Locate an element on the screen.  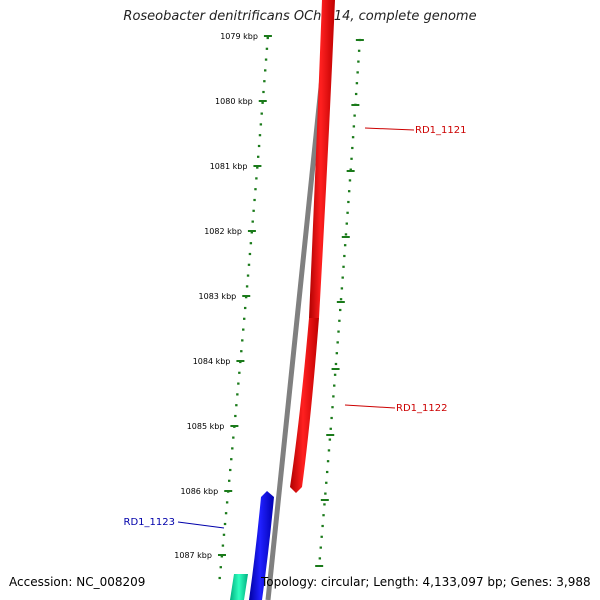
gene-rd1-1122-arrow is located at coordinates (304, 405).